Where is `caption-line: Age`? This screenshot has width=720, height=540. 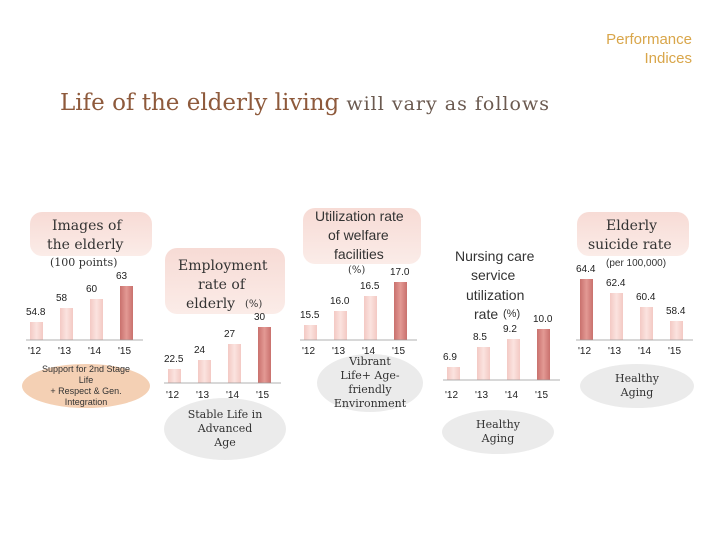 caption-line: Age is located at coordinates (225, 442).